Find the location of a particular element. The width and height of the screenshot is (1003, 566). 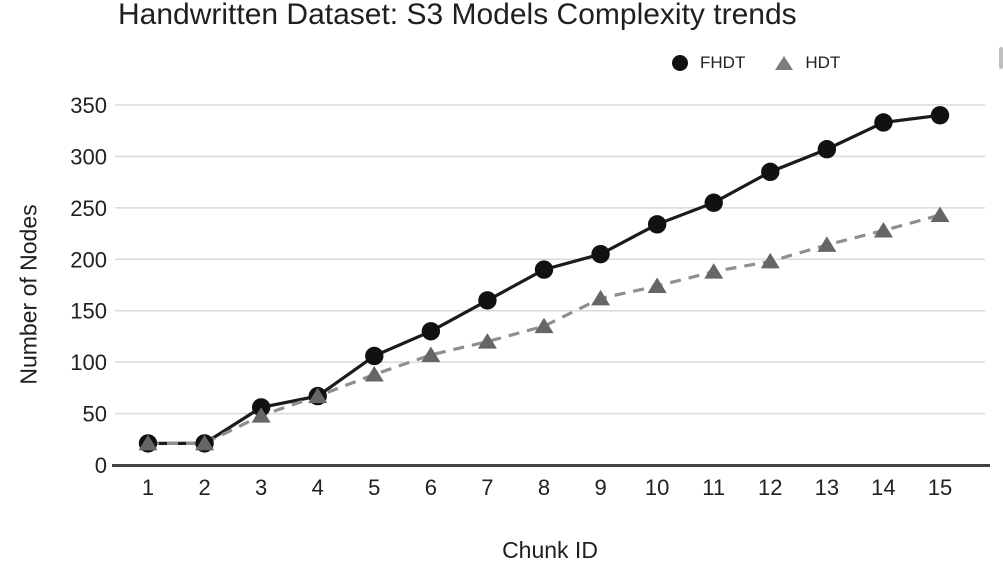

legend-item-hdt: HDT is located at coordinates (807, 63).